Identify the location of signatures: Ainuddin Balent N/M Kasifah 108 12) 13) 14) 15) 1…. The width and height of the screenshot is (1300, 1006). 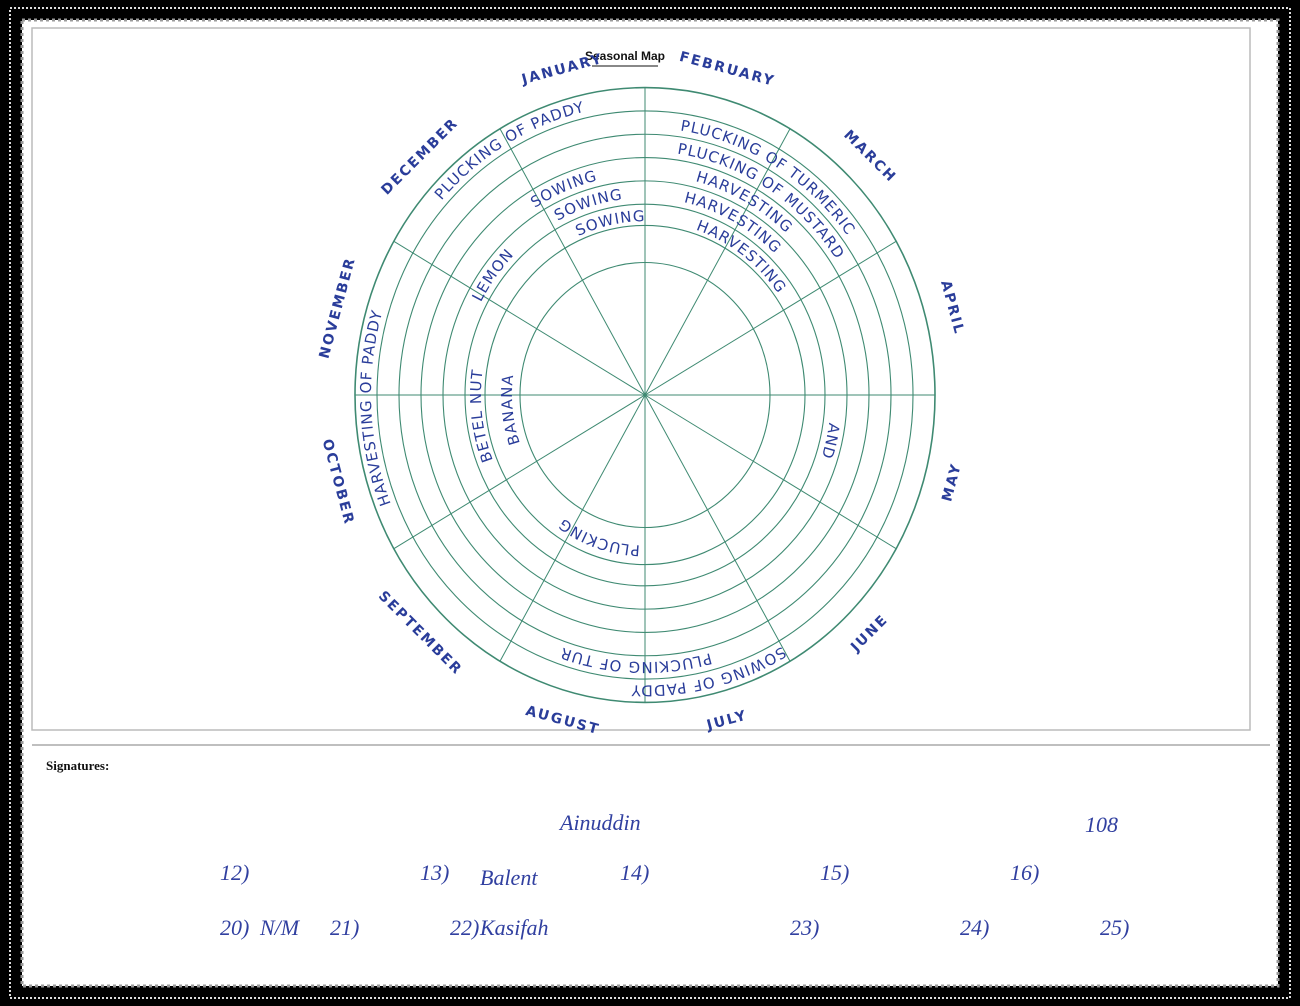
(674, 875).